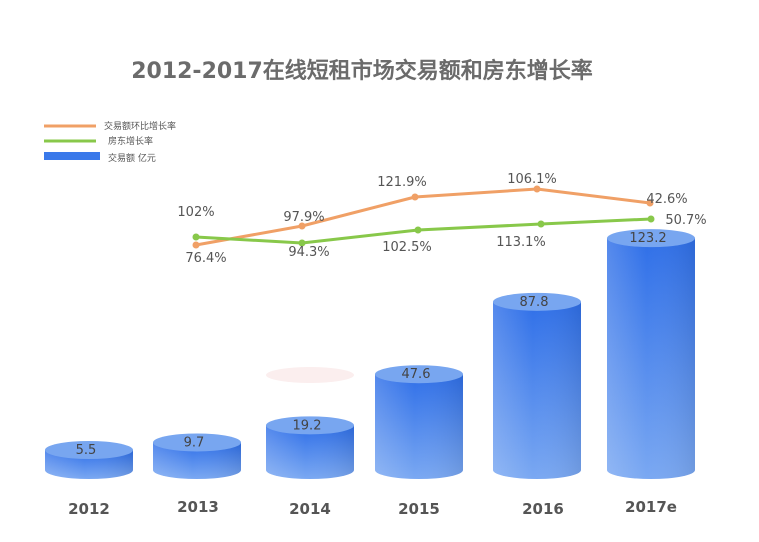  What do you see at coordinates (86, 450) in the screenshot?
I see `bar-value-label: 5.5` at bounding box center [86, 450].